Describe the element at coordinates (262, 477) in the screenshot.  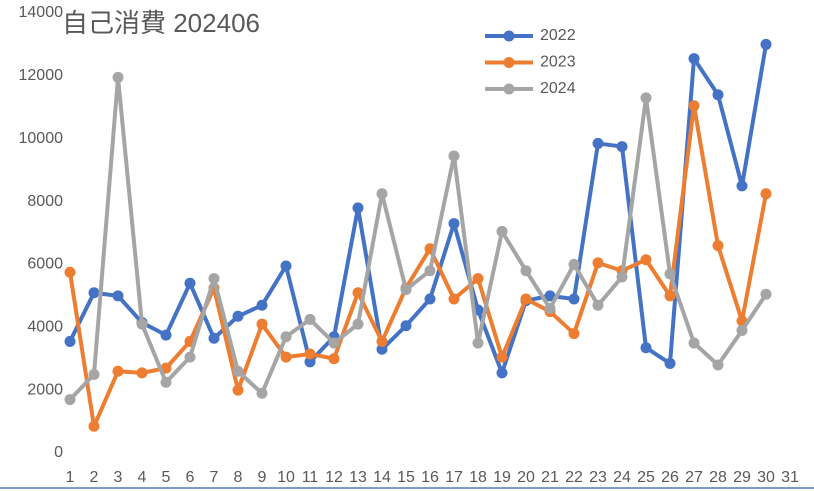
I see `x-tick-label: 9` at that location.